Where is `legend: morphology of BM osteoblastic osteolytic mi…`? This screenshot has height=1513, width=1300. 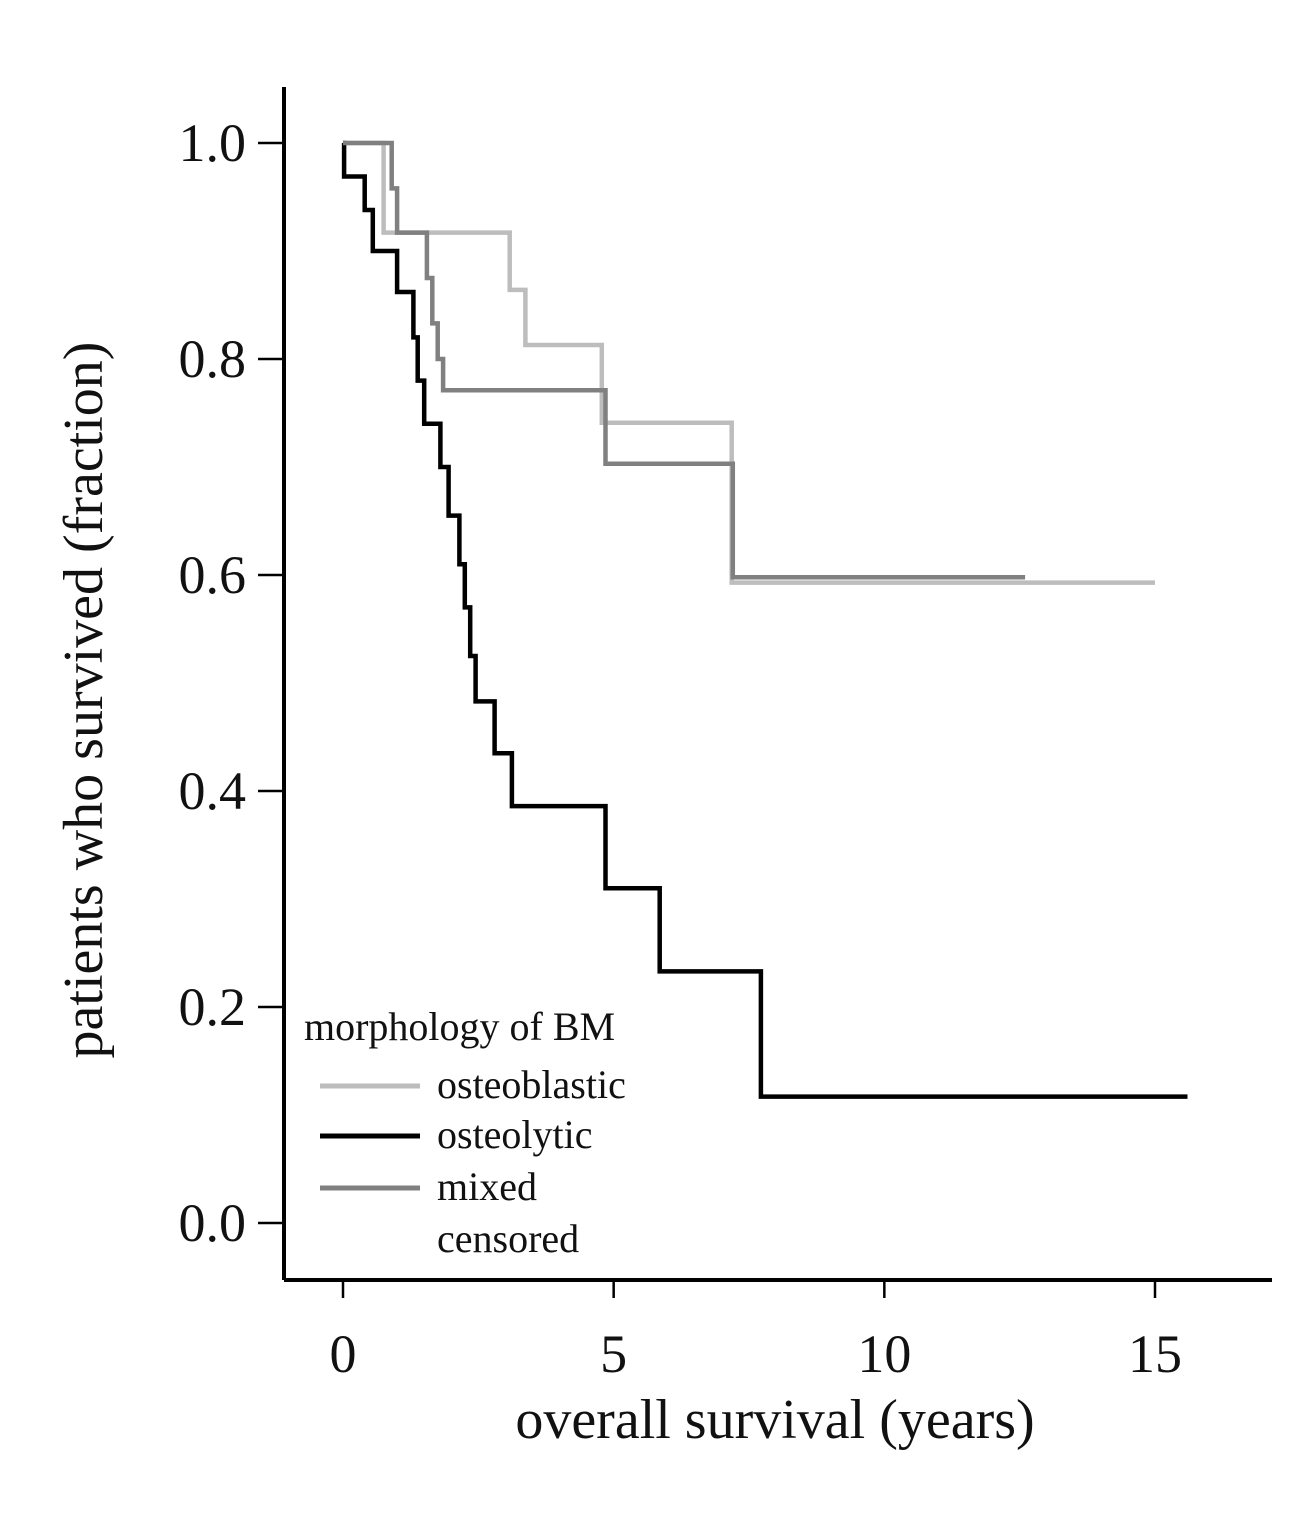 legend: morphology of BM osteoblastic osteolytic mi… is located at coordinates (465, 1132).